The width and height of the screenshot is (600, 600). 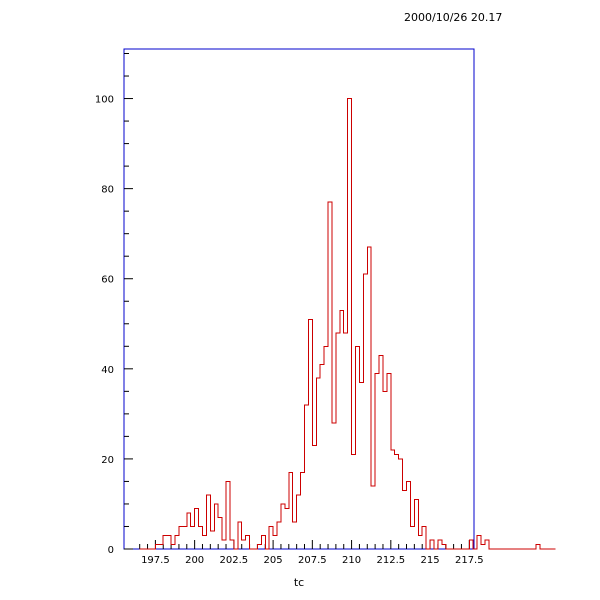 I want to click on x-tick-label: 200, so click(x=194, y=560).